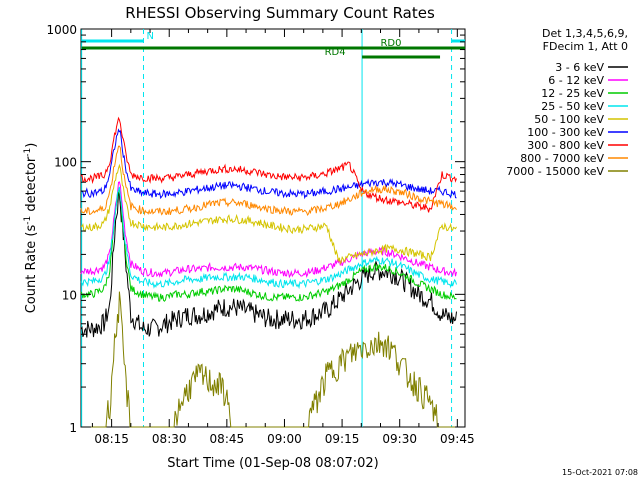  Describe the element at coordinates (227, 439) in the screenshot. I see `x-tick-label: 08:45` at that location.